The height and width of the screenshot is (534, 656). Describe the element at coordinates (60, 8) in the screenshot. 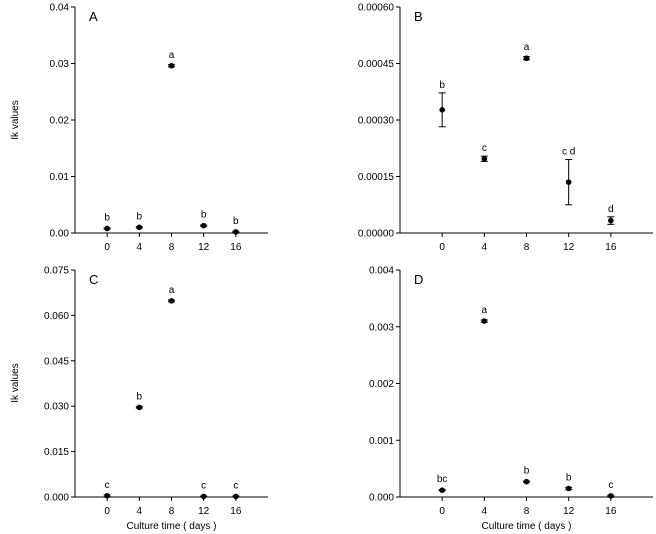

I see `y-tick-label: 0.04` at that location.